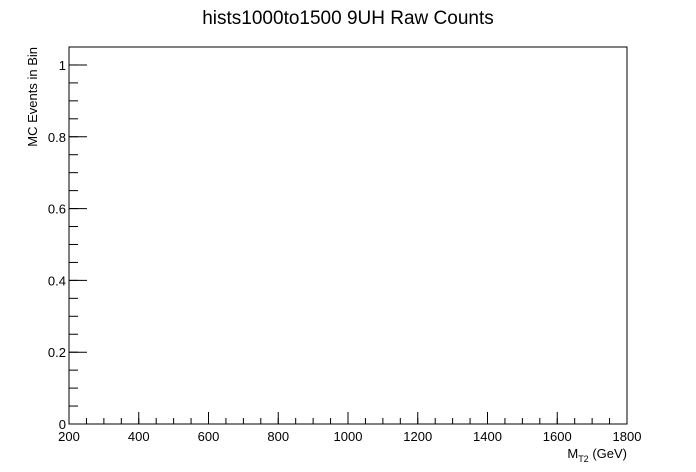 Image resolution: width=696 pixels, height=472 pixels. What do you see at coordinates (69, 436) in the screenshot?
I see `x-tick-label: 200` at bounding box center [69, 436].